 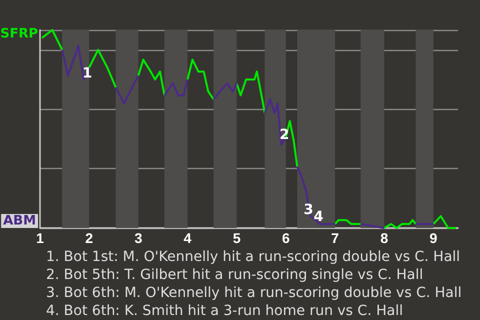 I want to click on text: 3. Bot 6th: M. O'Kennelly hit a run-scoring double vs C. Hall, so click(x=254, y=293).